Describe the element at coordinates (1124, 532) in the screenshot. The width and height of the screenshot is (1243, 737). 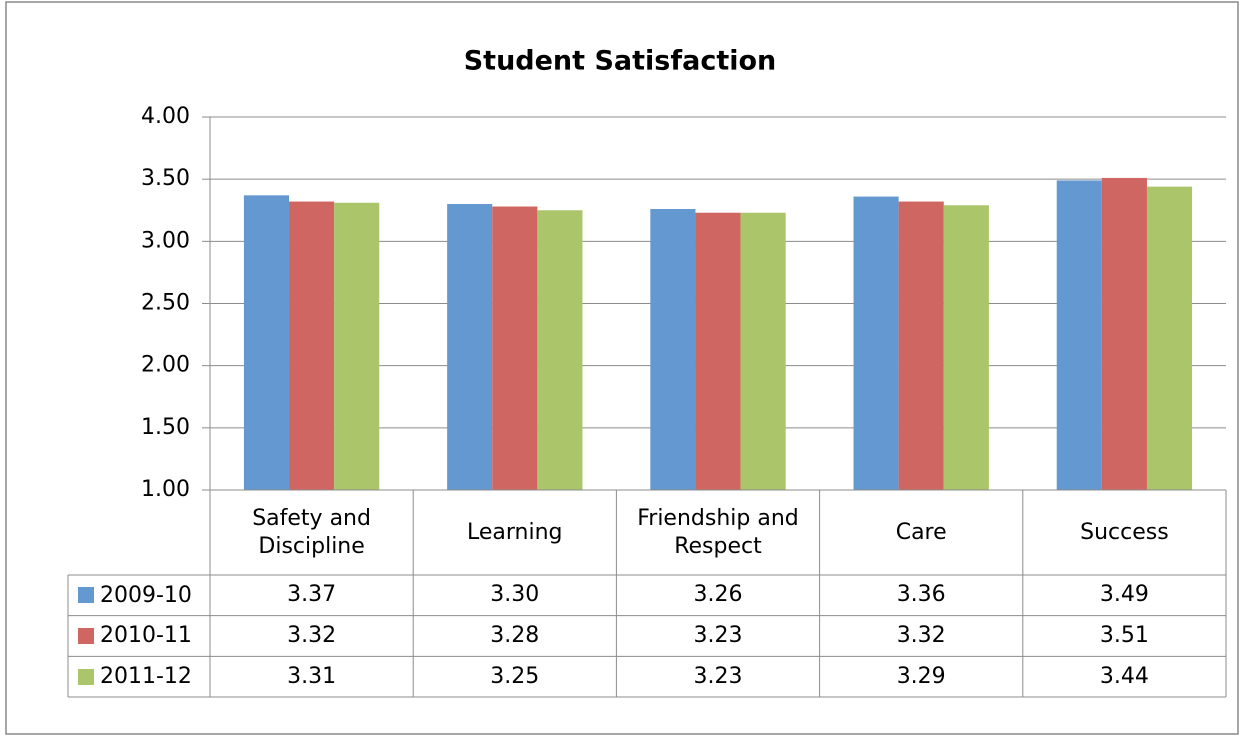
I see `category-label: Success` at that location.